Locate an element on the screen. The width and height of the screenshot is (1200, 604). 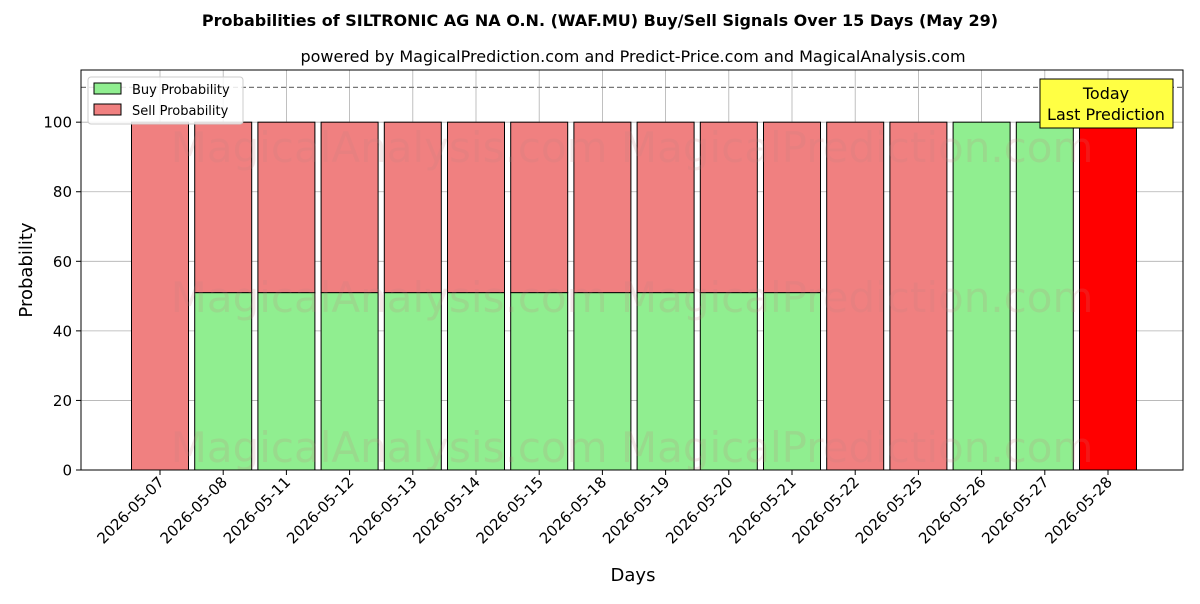
legend-label-buy: Buy Probability is located at coordinates (181, 90).